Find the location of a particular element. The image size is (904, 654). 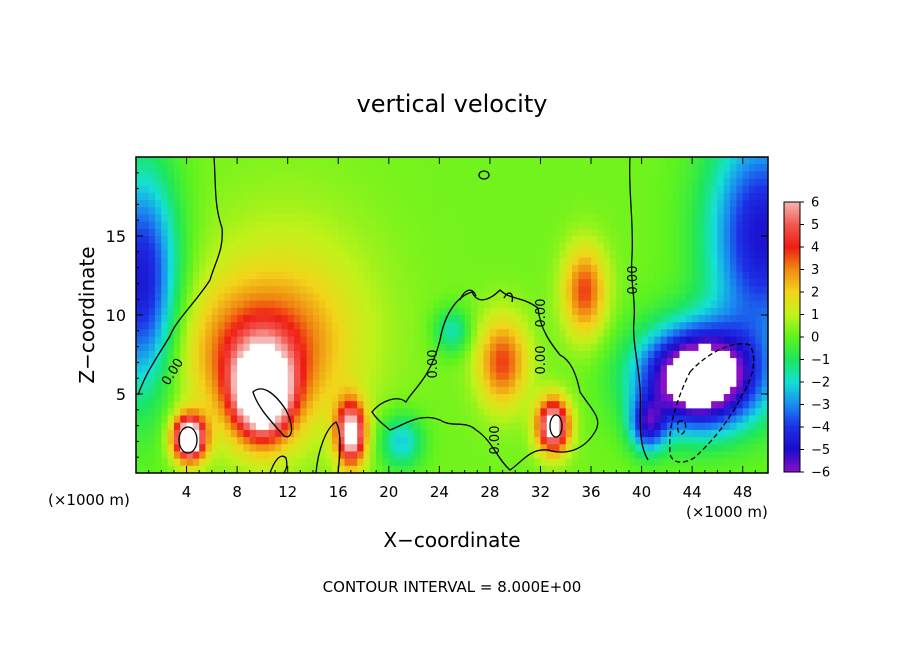

x-unit-left: (×1000 m) is located at coordinates (89, 500).